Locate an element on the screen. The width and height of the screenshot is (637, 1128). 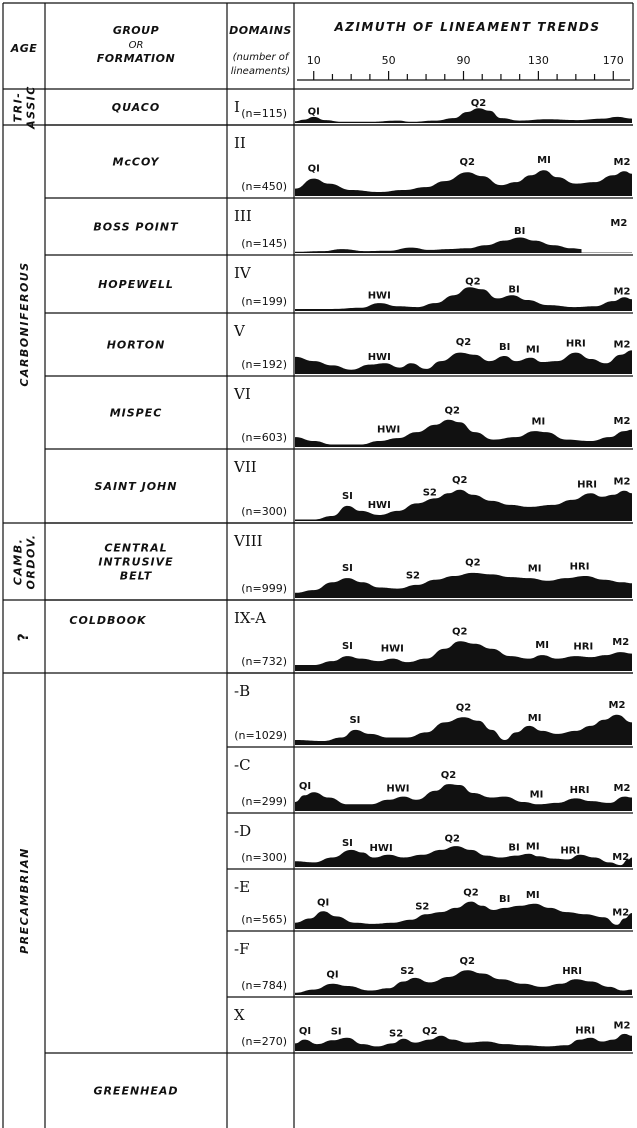
domains-subheader-line: (number of is located at coordinates (261, 57).